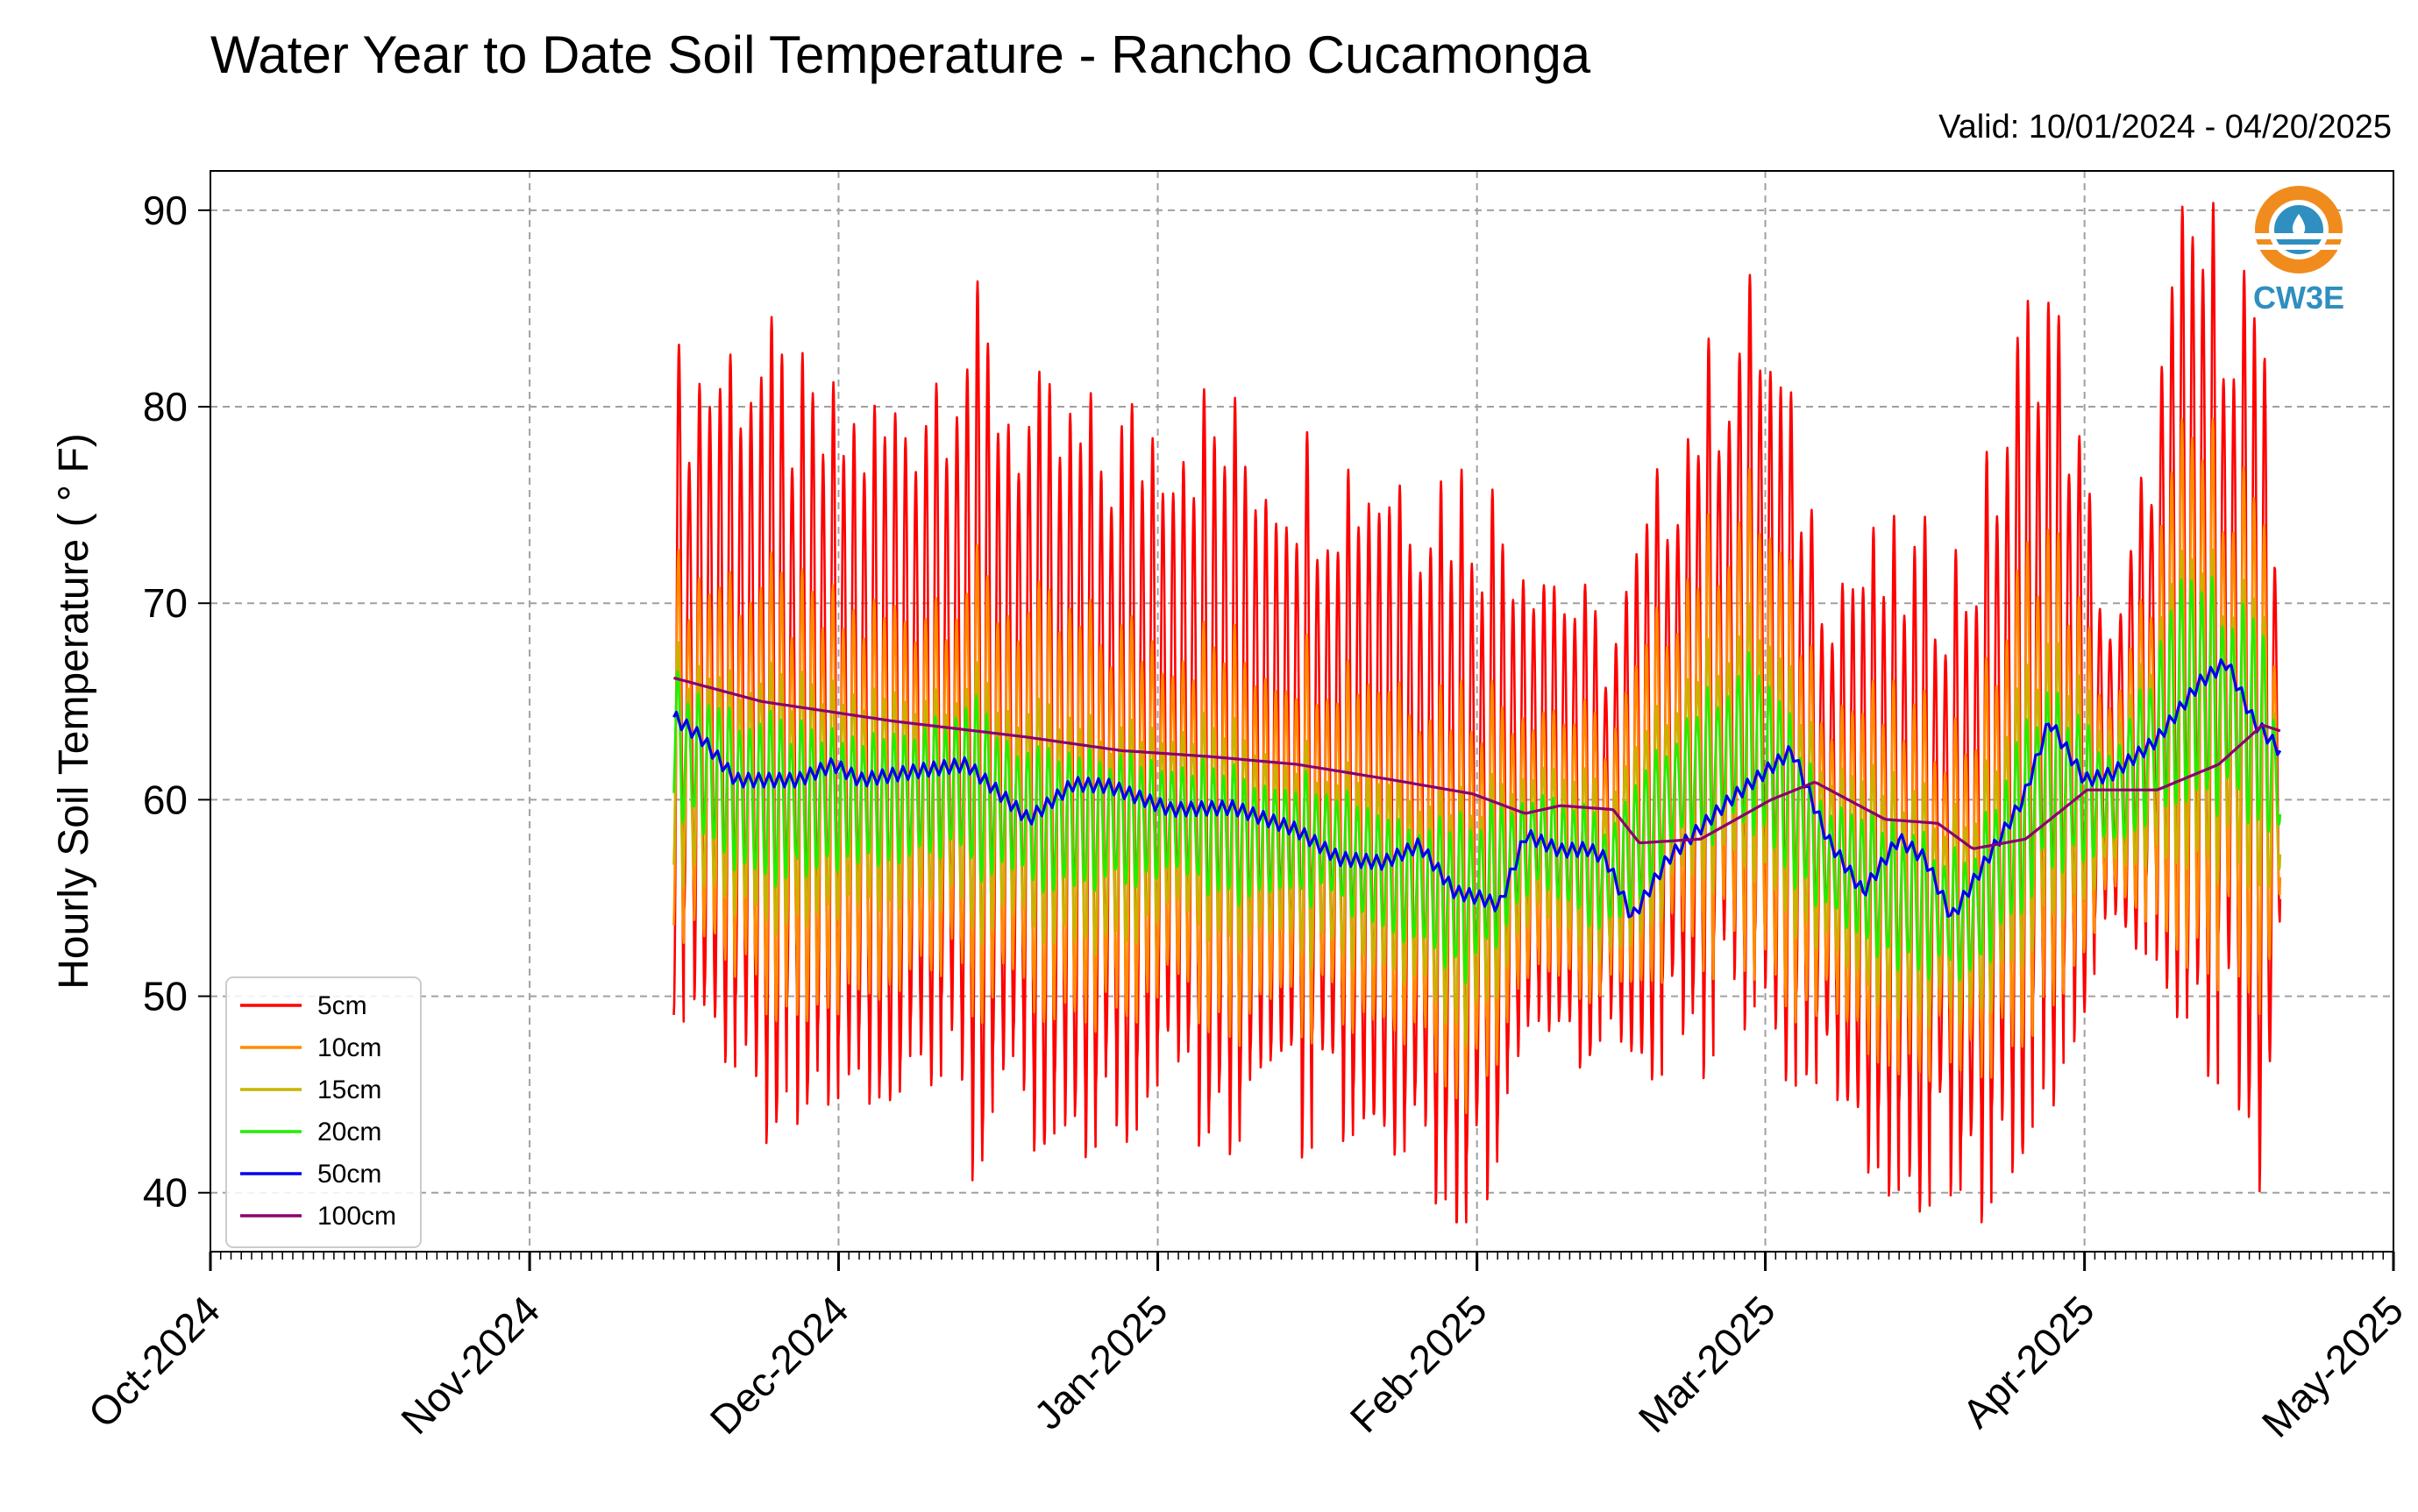  I want to click on y-tick-label: 80, so click(165, 406).